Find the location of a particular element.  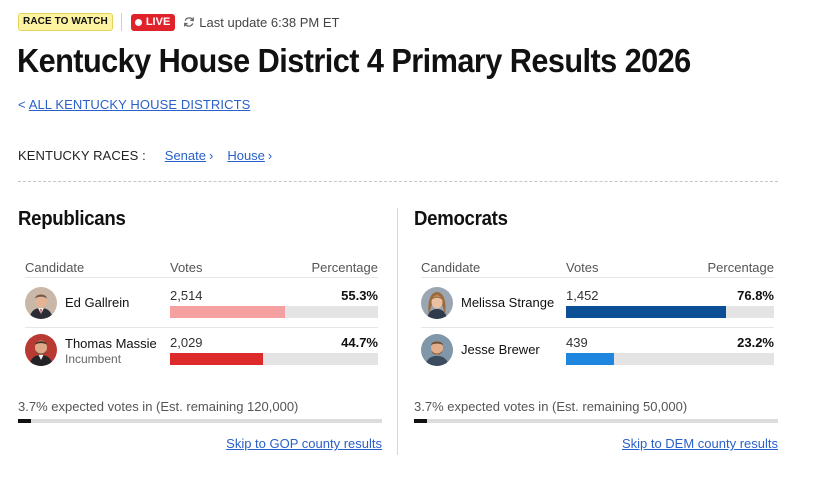

senate-link: Senate is located at coordinates (185, 155).